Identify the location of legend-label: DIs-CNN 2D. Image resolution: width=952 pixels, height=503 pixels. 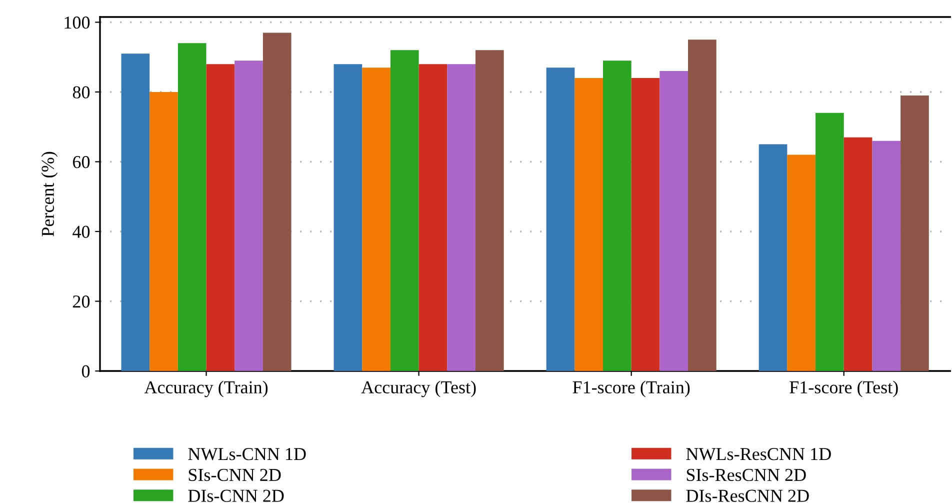
(236, 496).